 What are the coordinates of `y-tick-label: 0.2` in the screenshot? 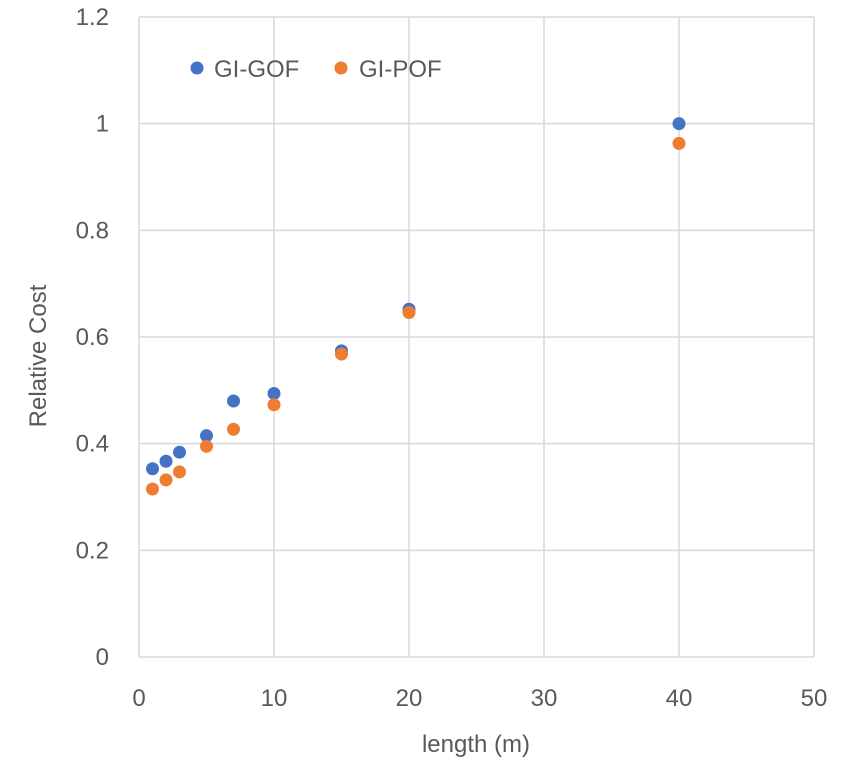 It's located at (92, 550).